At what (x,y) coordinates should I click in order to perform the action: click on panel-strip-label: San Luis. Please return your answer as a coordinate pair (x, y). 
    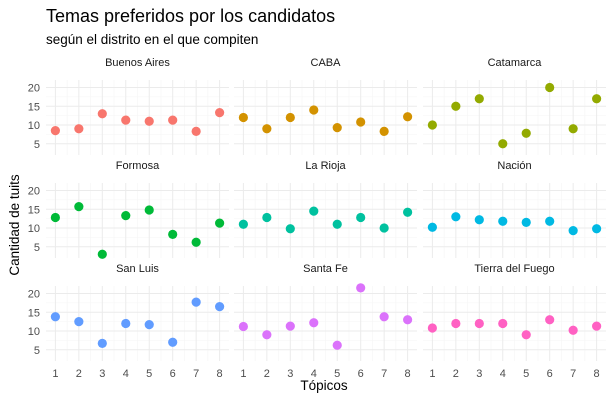
    Looking at the image, I should click on (137, 269).